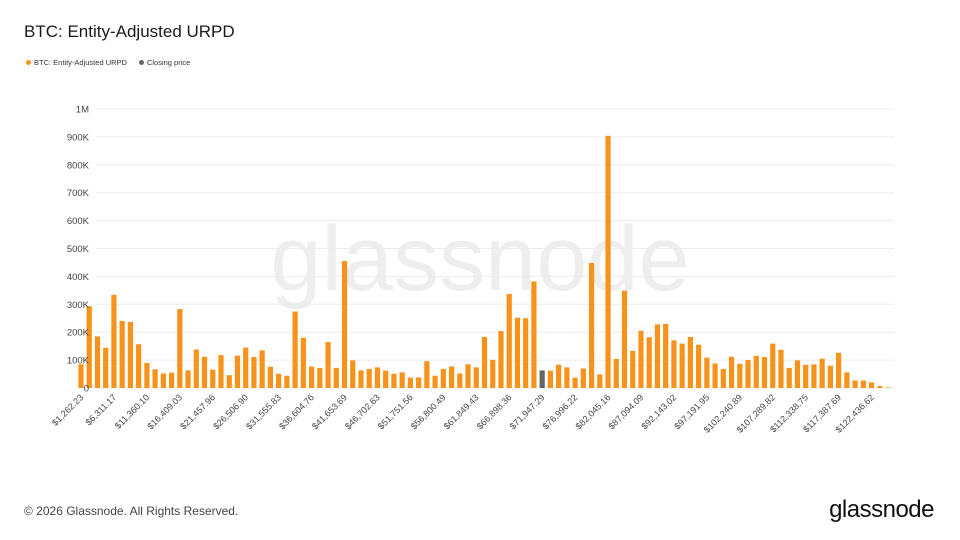  I want to click on y-tick-label: 500K, so click(78, 249).